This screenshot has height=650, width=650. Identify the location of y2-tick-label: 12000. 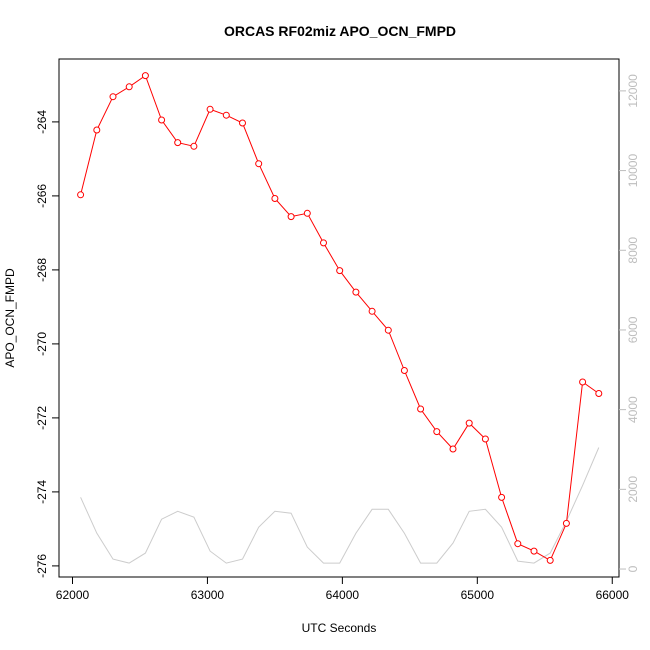
(633, 91).